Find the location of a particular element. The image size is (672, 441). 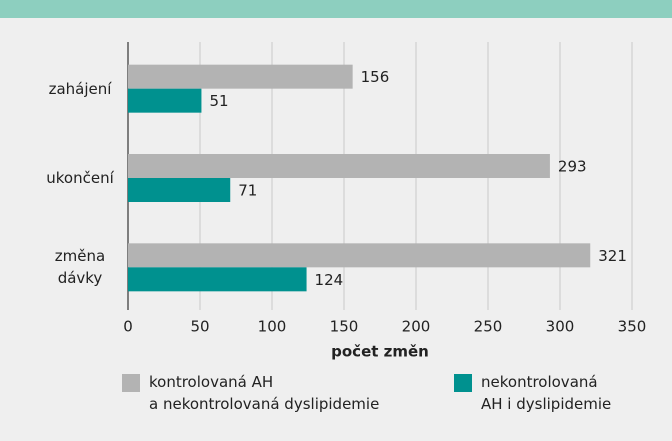

x-tick-label: 100 is located at coordinates (272, 327).